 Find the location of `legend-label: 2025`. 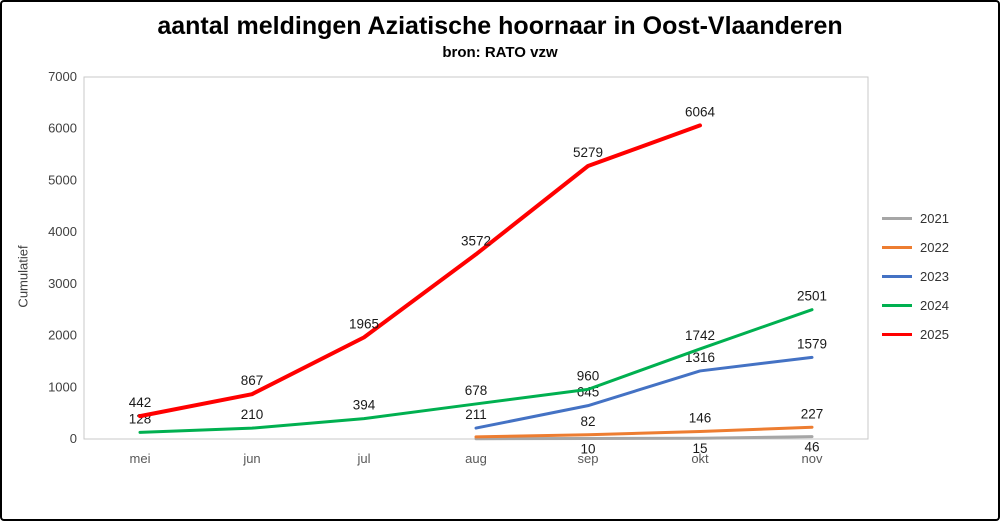

legend-label: 2025 is located at coordinates (934, 335).